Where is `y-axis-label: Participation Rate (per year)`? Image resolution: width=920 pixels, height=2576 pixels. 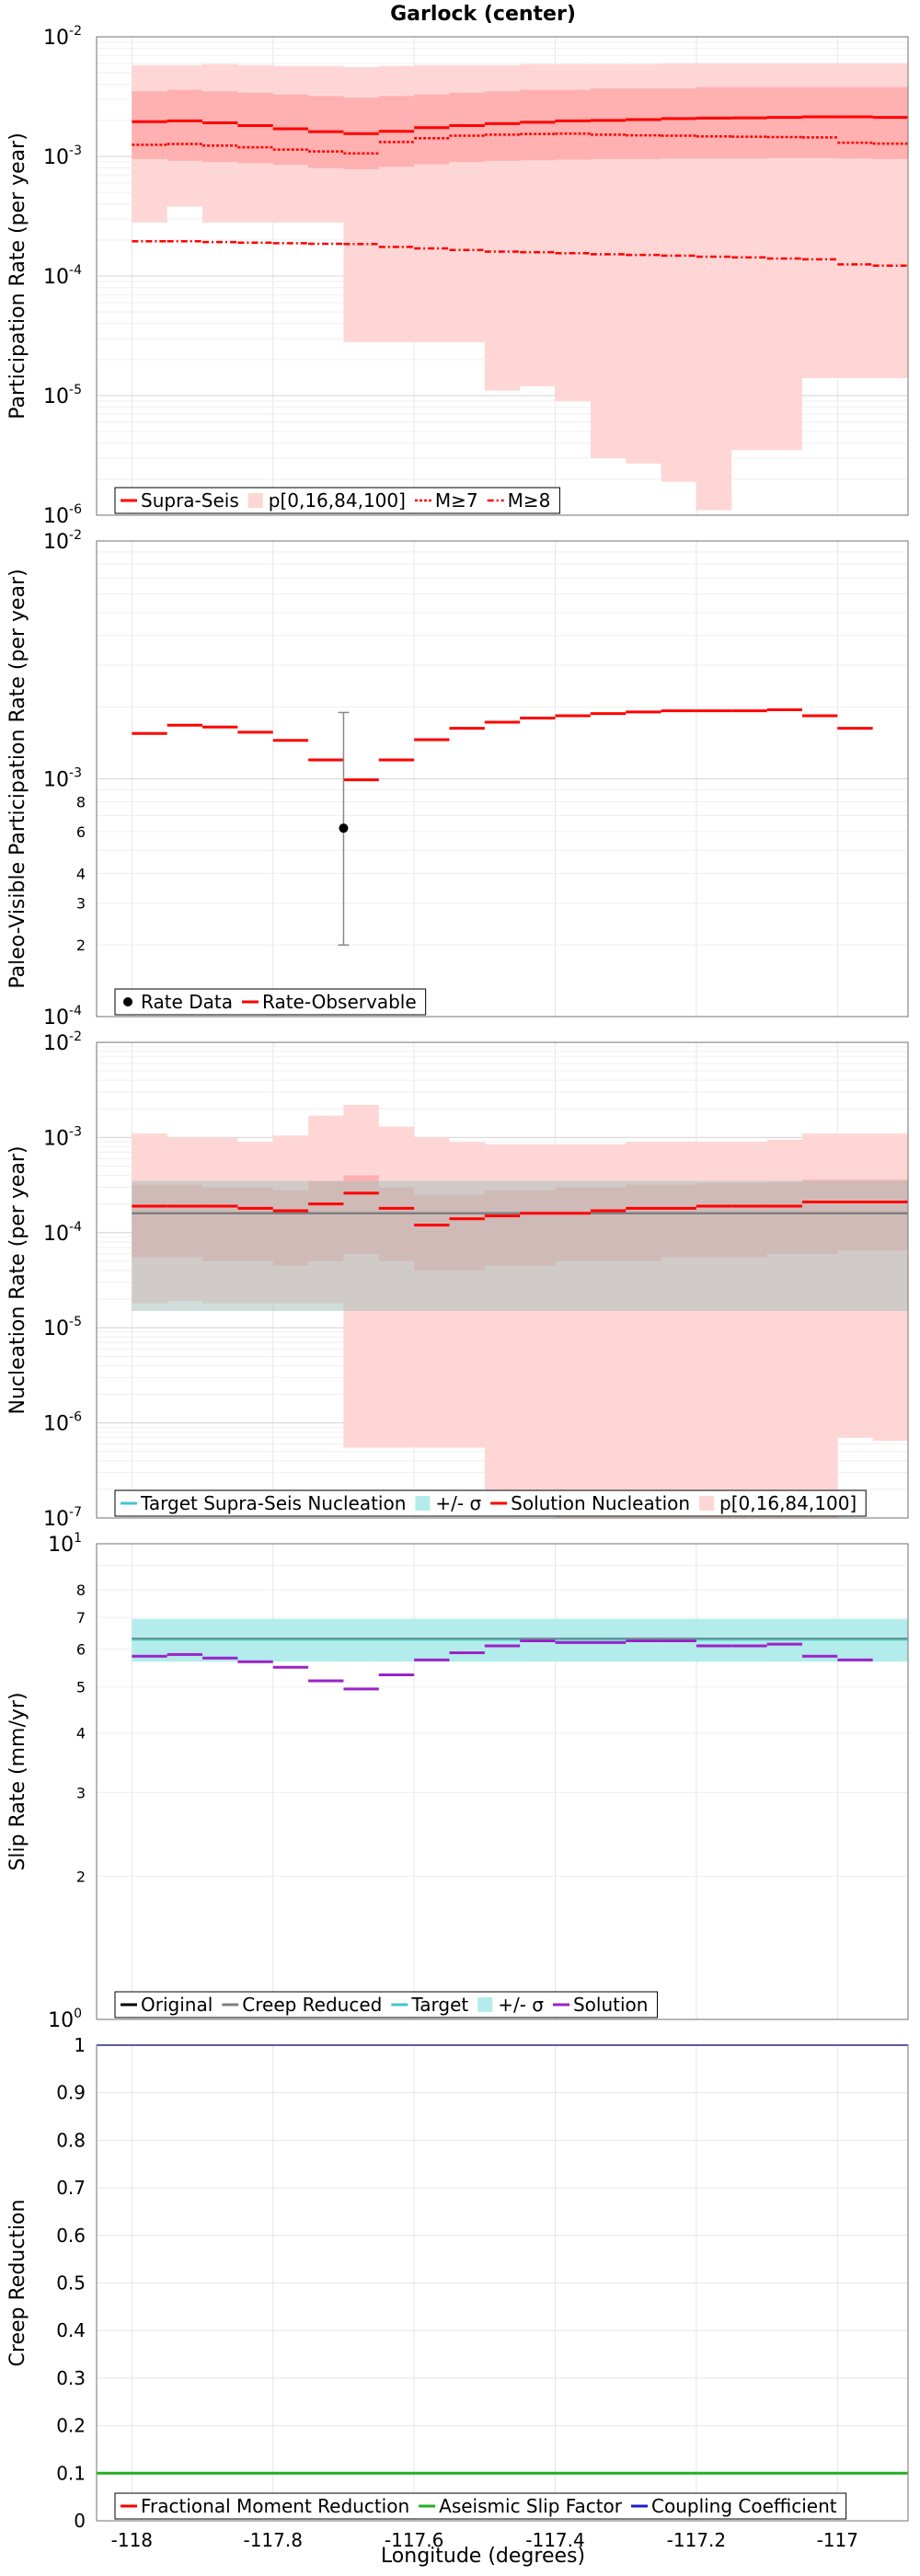
y-axis-label: Participation Rate (per year) is located at coordinates (17, 276).